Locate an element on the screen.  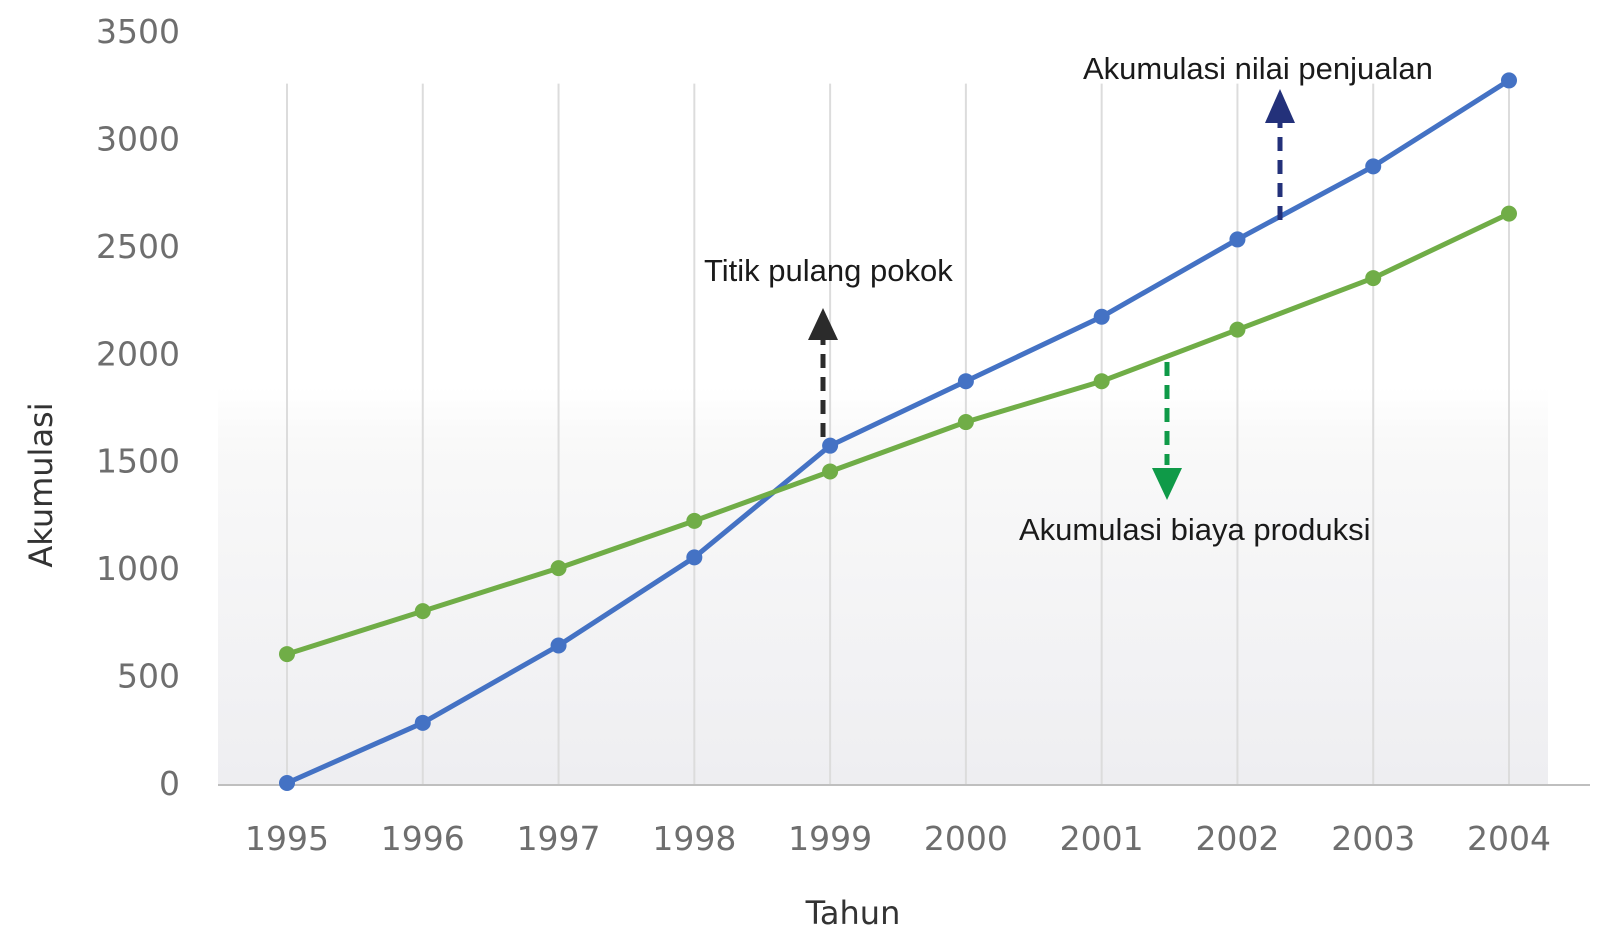
annotation-break-even-arrow-head is located at coordinates (823, 324).